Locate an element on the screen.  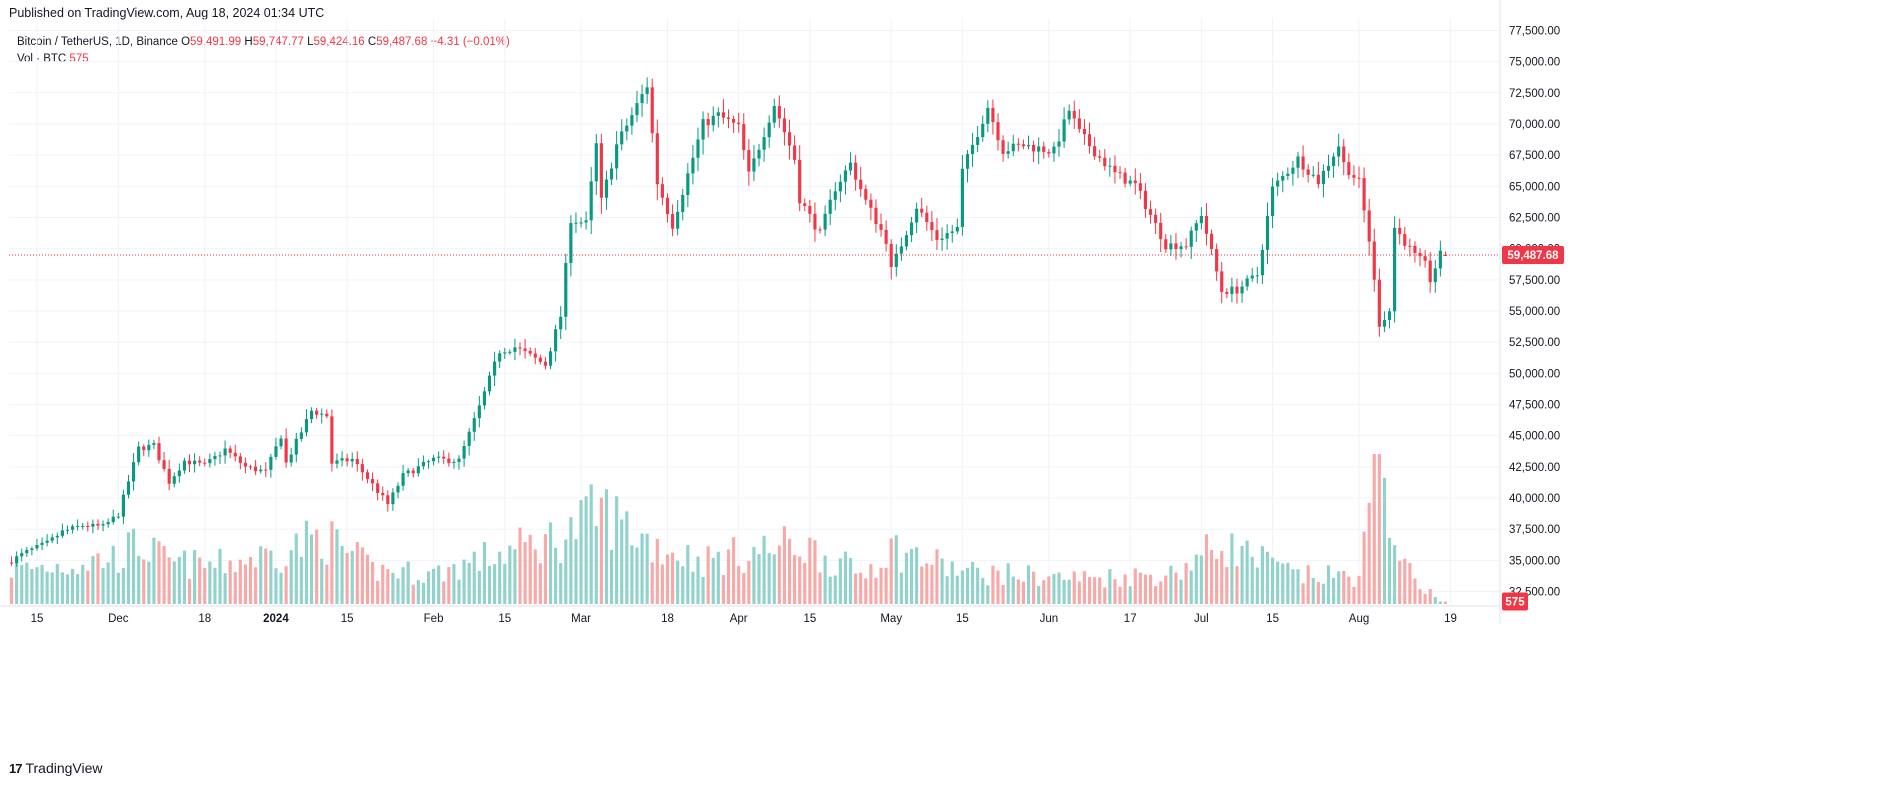
price-tick-label: 77,500.00 is located at coordinates (1534, 31).